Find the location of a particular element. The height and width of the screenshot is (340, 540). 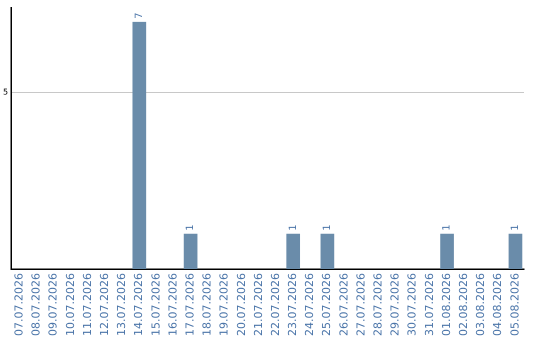

x-tick-label: 01.08.2026 is located at coordinates (446, 304).